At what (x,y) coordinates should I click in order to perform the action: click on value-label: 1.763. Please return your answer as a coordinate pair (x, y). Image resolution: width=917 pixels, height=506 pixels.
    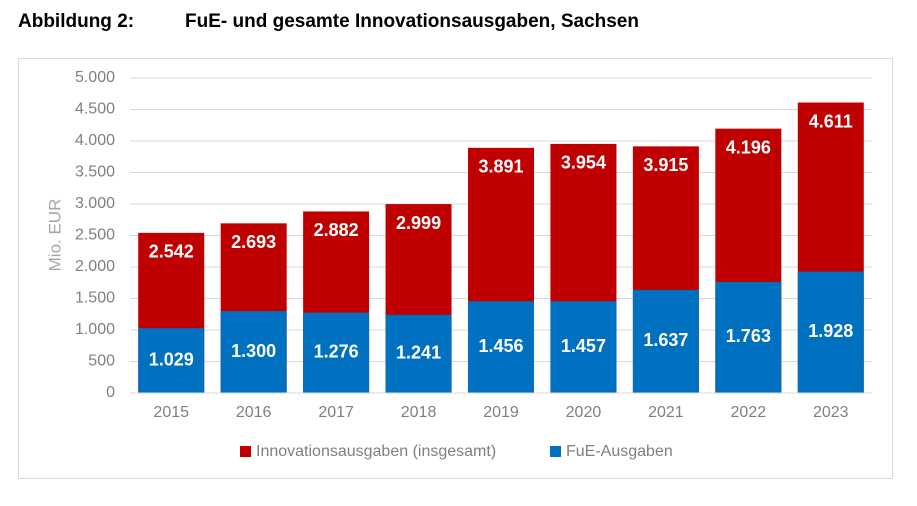
    Looking at the image, I should click on (748, 336).